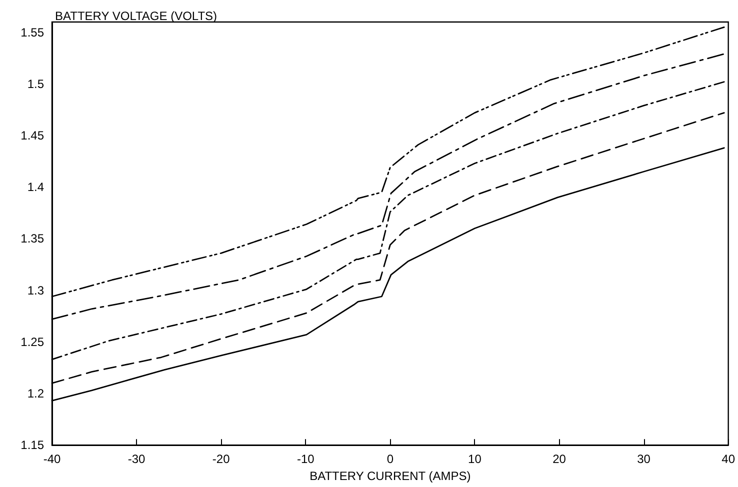 The image size is (738, 487). Describe the element at coordinates (35, 290) in the screenshot. I see `y-tick-label: 1.3` at that location.